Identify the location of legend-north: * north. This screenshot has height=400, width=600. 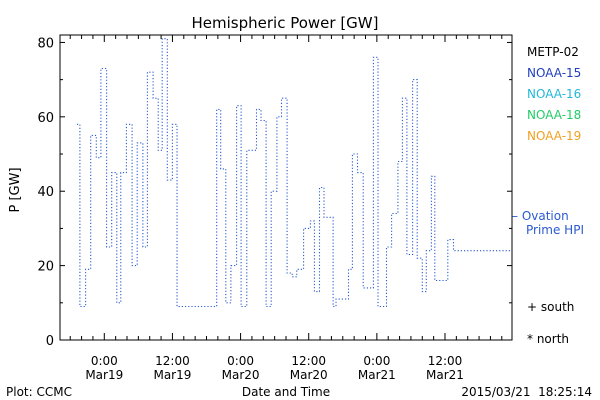
(548, 339).